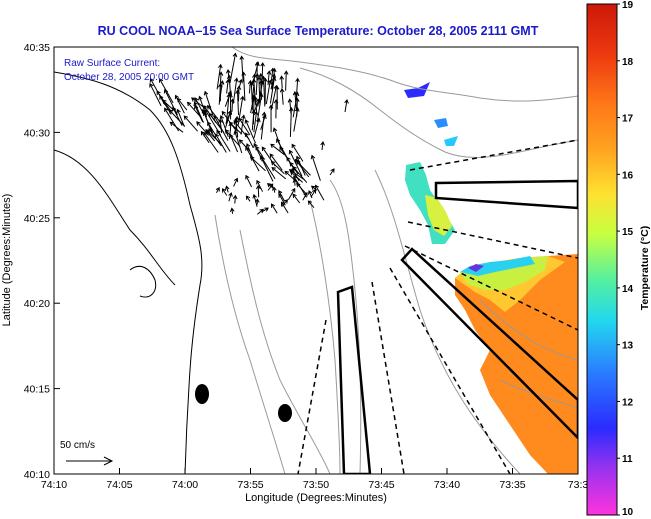 The height and width of the screenshot is (519, 651). Describe the element at coordinates (628, 119) in the screenshot. I see `colorbar-tick-label: 17` at that location.